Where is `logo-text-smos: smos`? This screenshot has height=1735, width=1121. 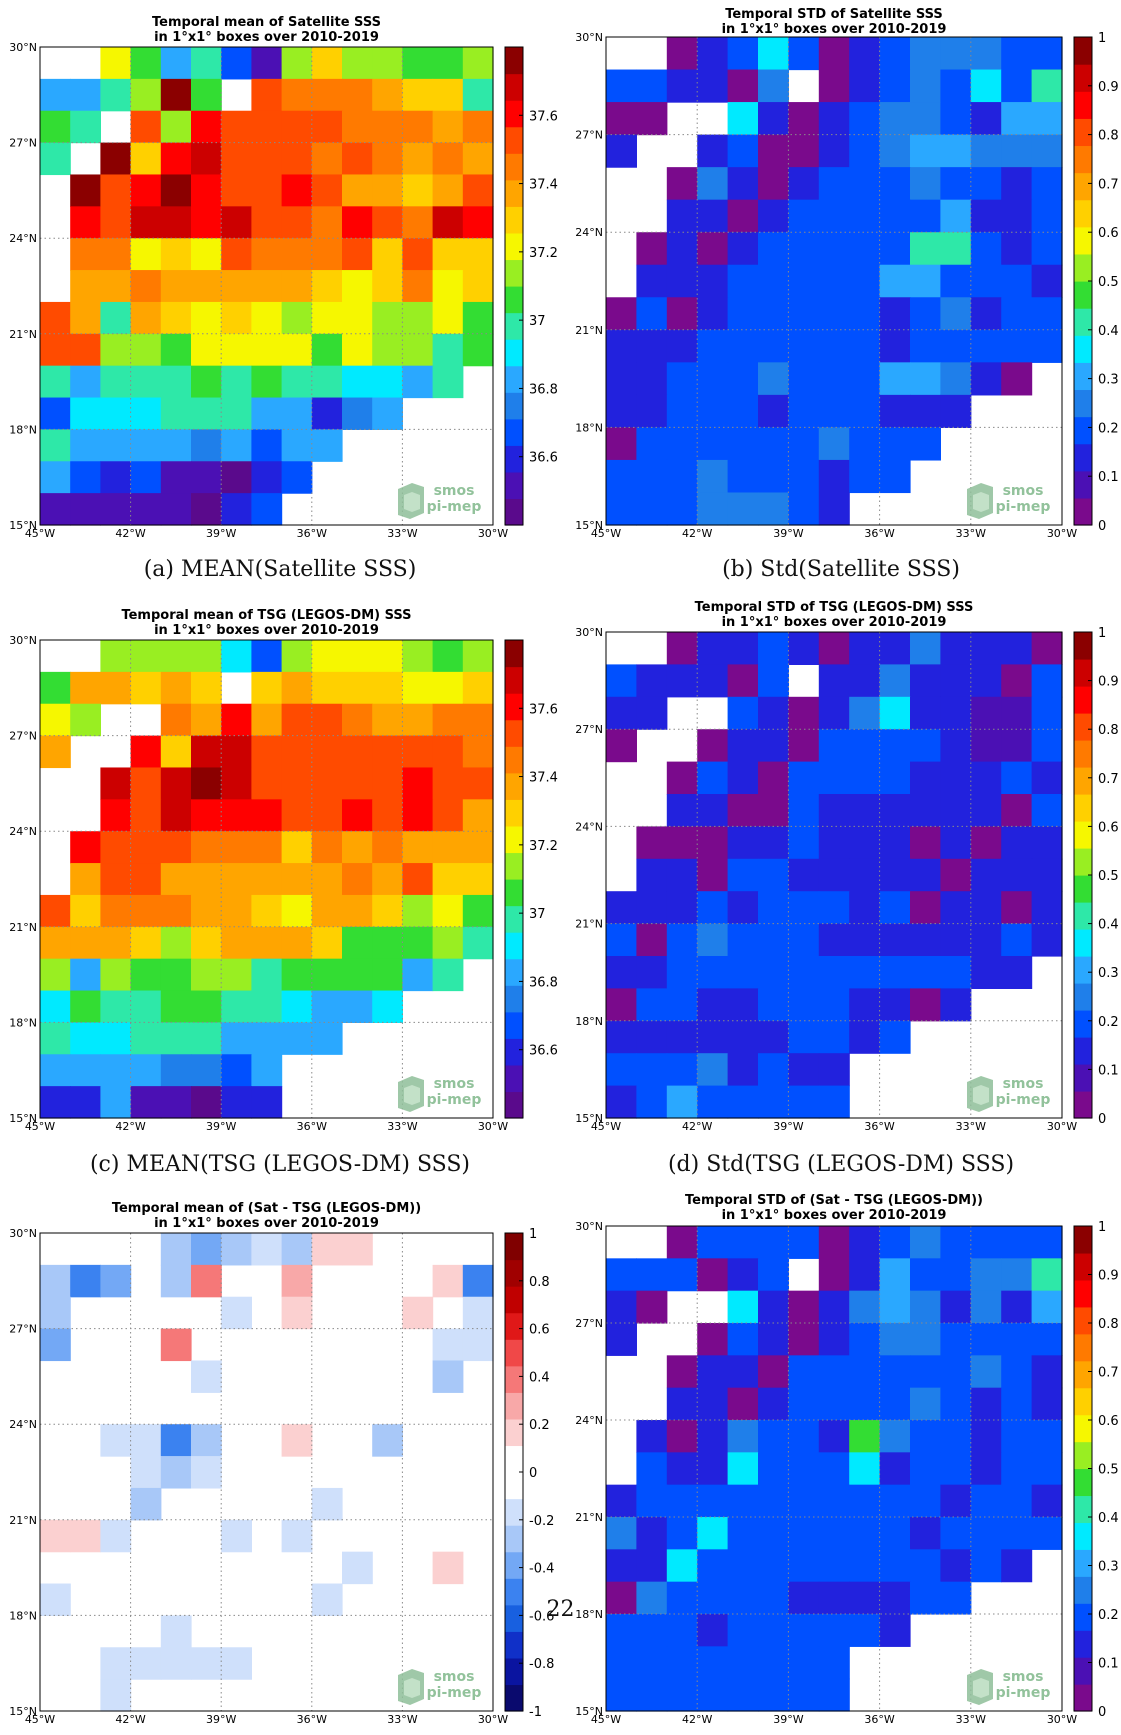 logo-text-smos: smos is located at coordinates (454, 1677).